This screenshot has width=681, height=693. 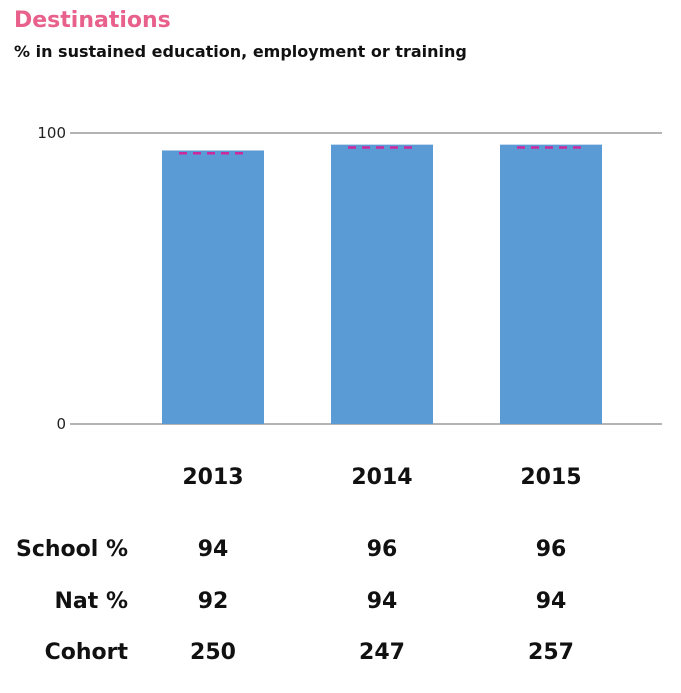 I want to click on table-cell-nat-2013: 92, so click(x=213, y=601).